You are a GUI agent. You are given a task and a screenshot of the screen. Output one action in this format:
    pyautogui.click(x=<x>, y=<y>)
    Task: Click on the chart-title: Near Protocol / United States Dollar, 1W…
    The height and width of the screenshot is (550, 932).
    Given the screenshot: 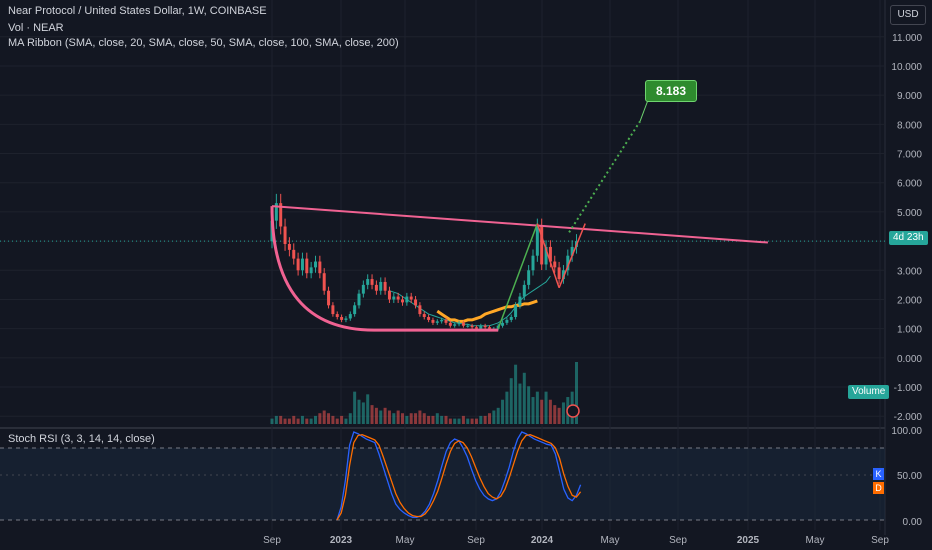 What is the action you would take?
    pyautogui.click(x=137, y=11)
    